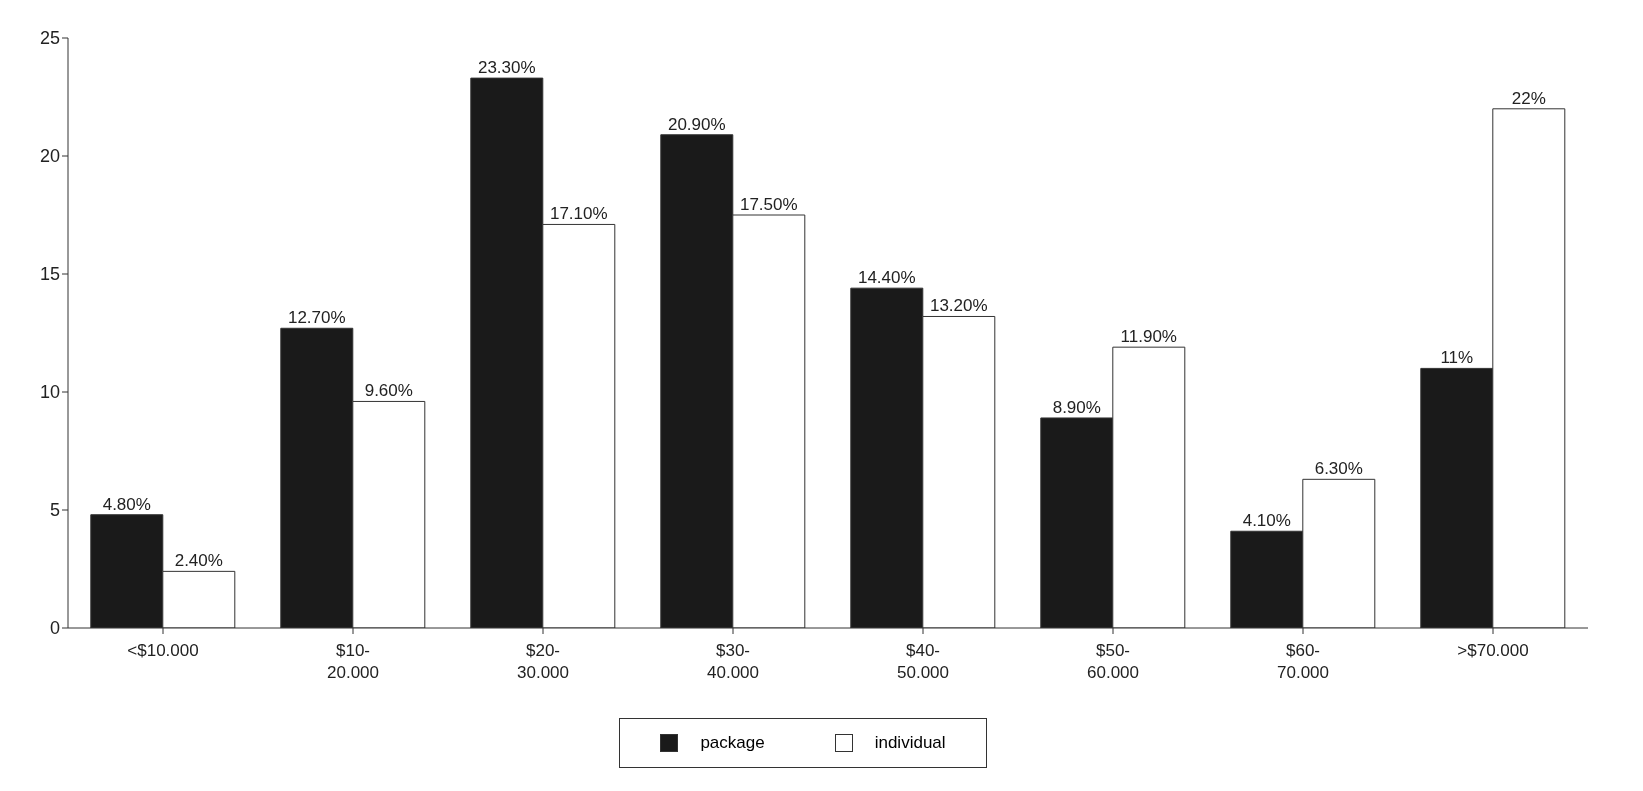  I want to click on data-label: 14.40%, so click(886, 278).